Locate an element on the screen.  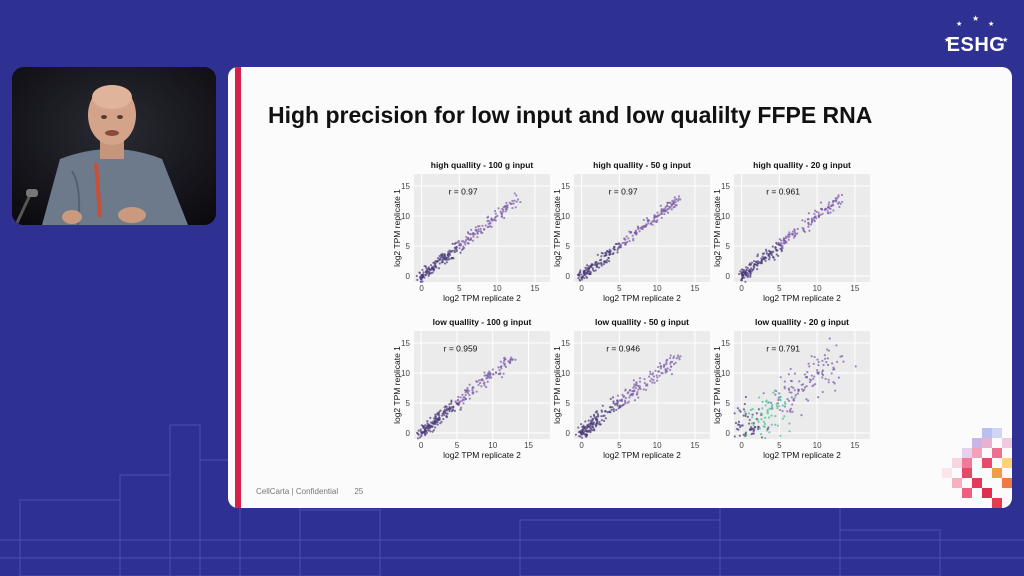
y-tick-label: 15 is located at coordinates (405, 186).